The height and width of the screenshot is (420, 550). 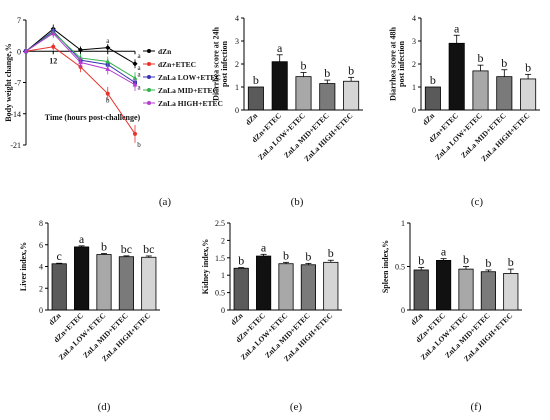 What do you see at coordinates (220, 258) in the screenshot?
I see `y-tick-label: 1.5` at bounding box center [220, 258].